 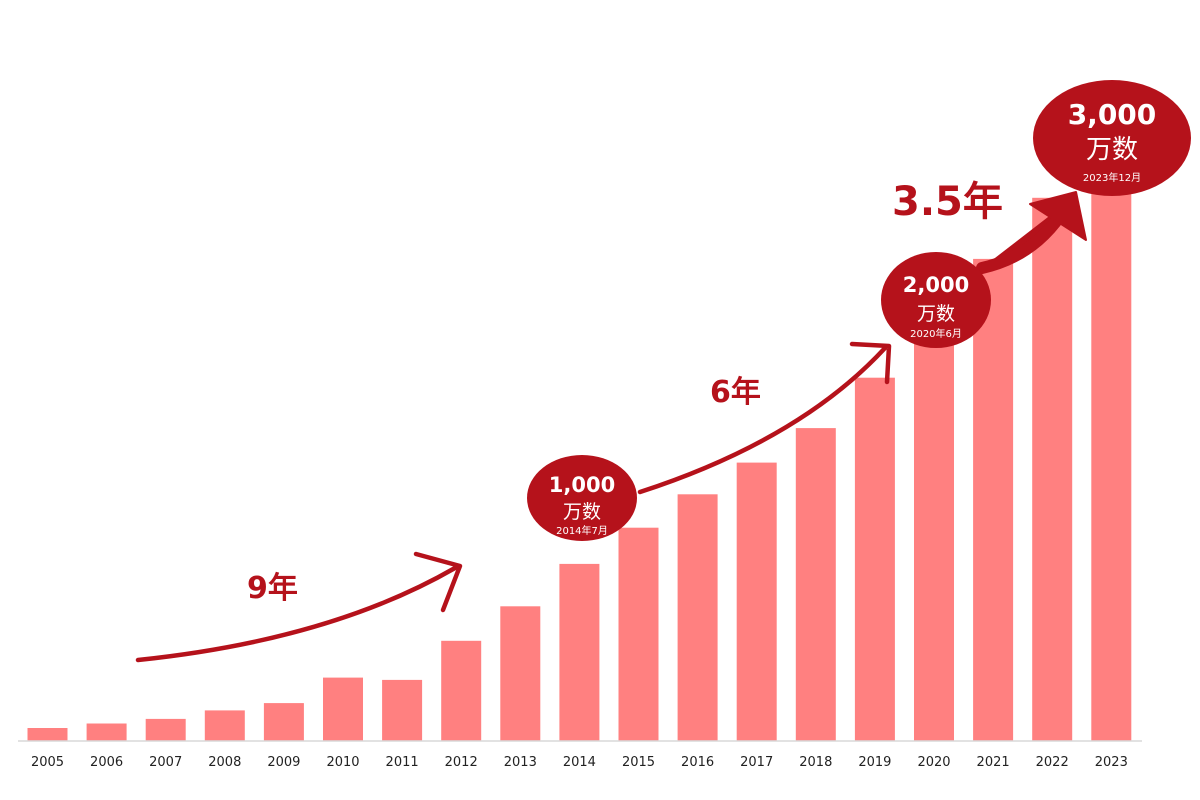 I want to click on x-tick-label-2017: 2017, so click(x=756, y=762).